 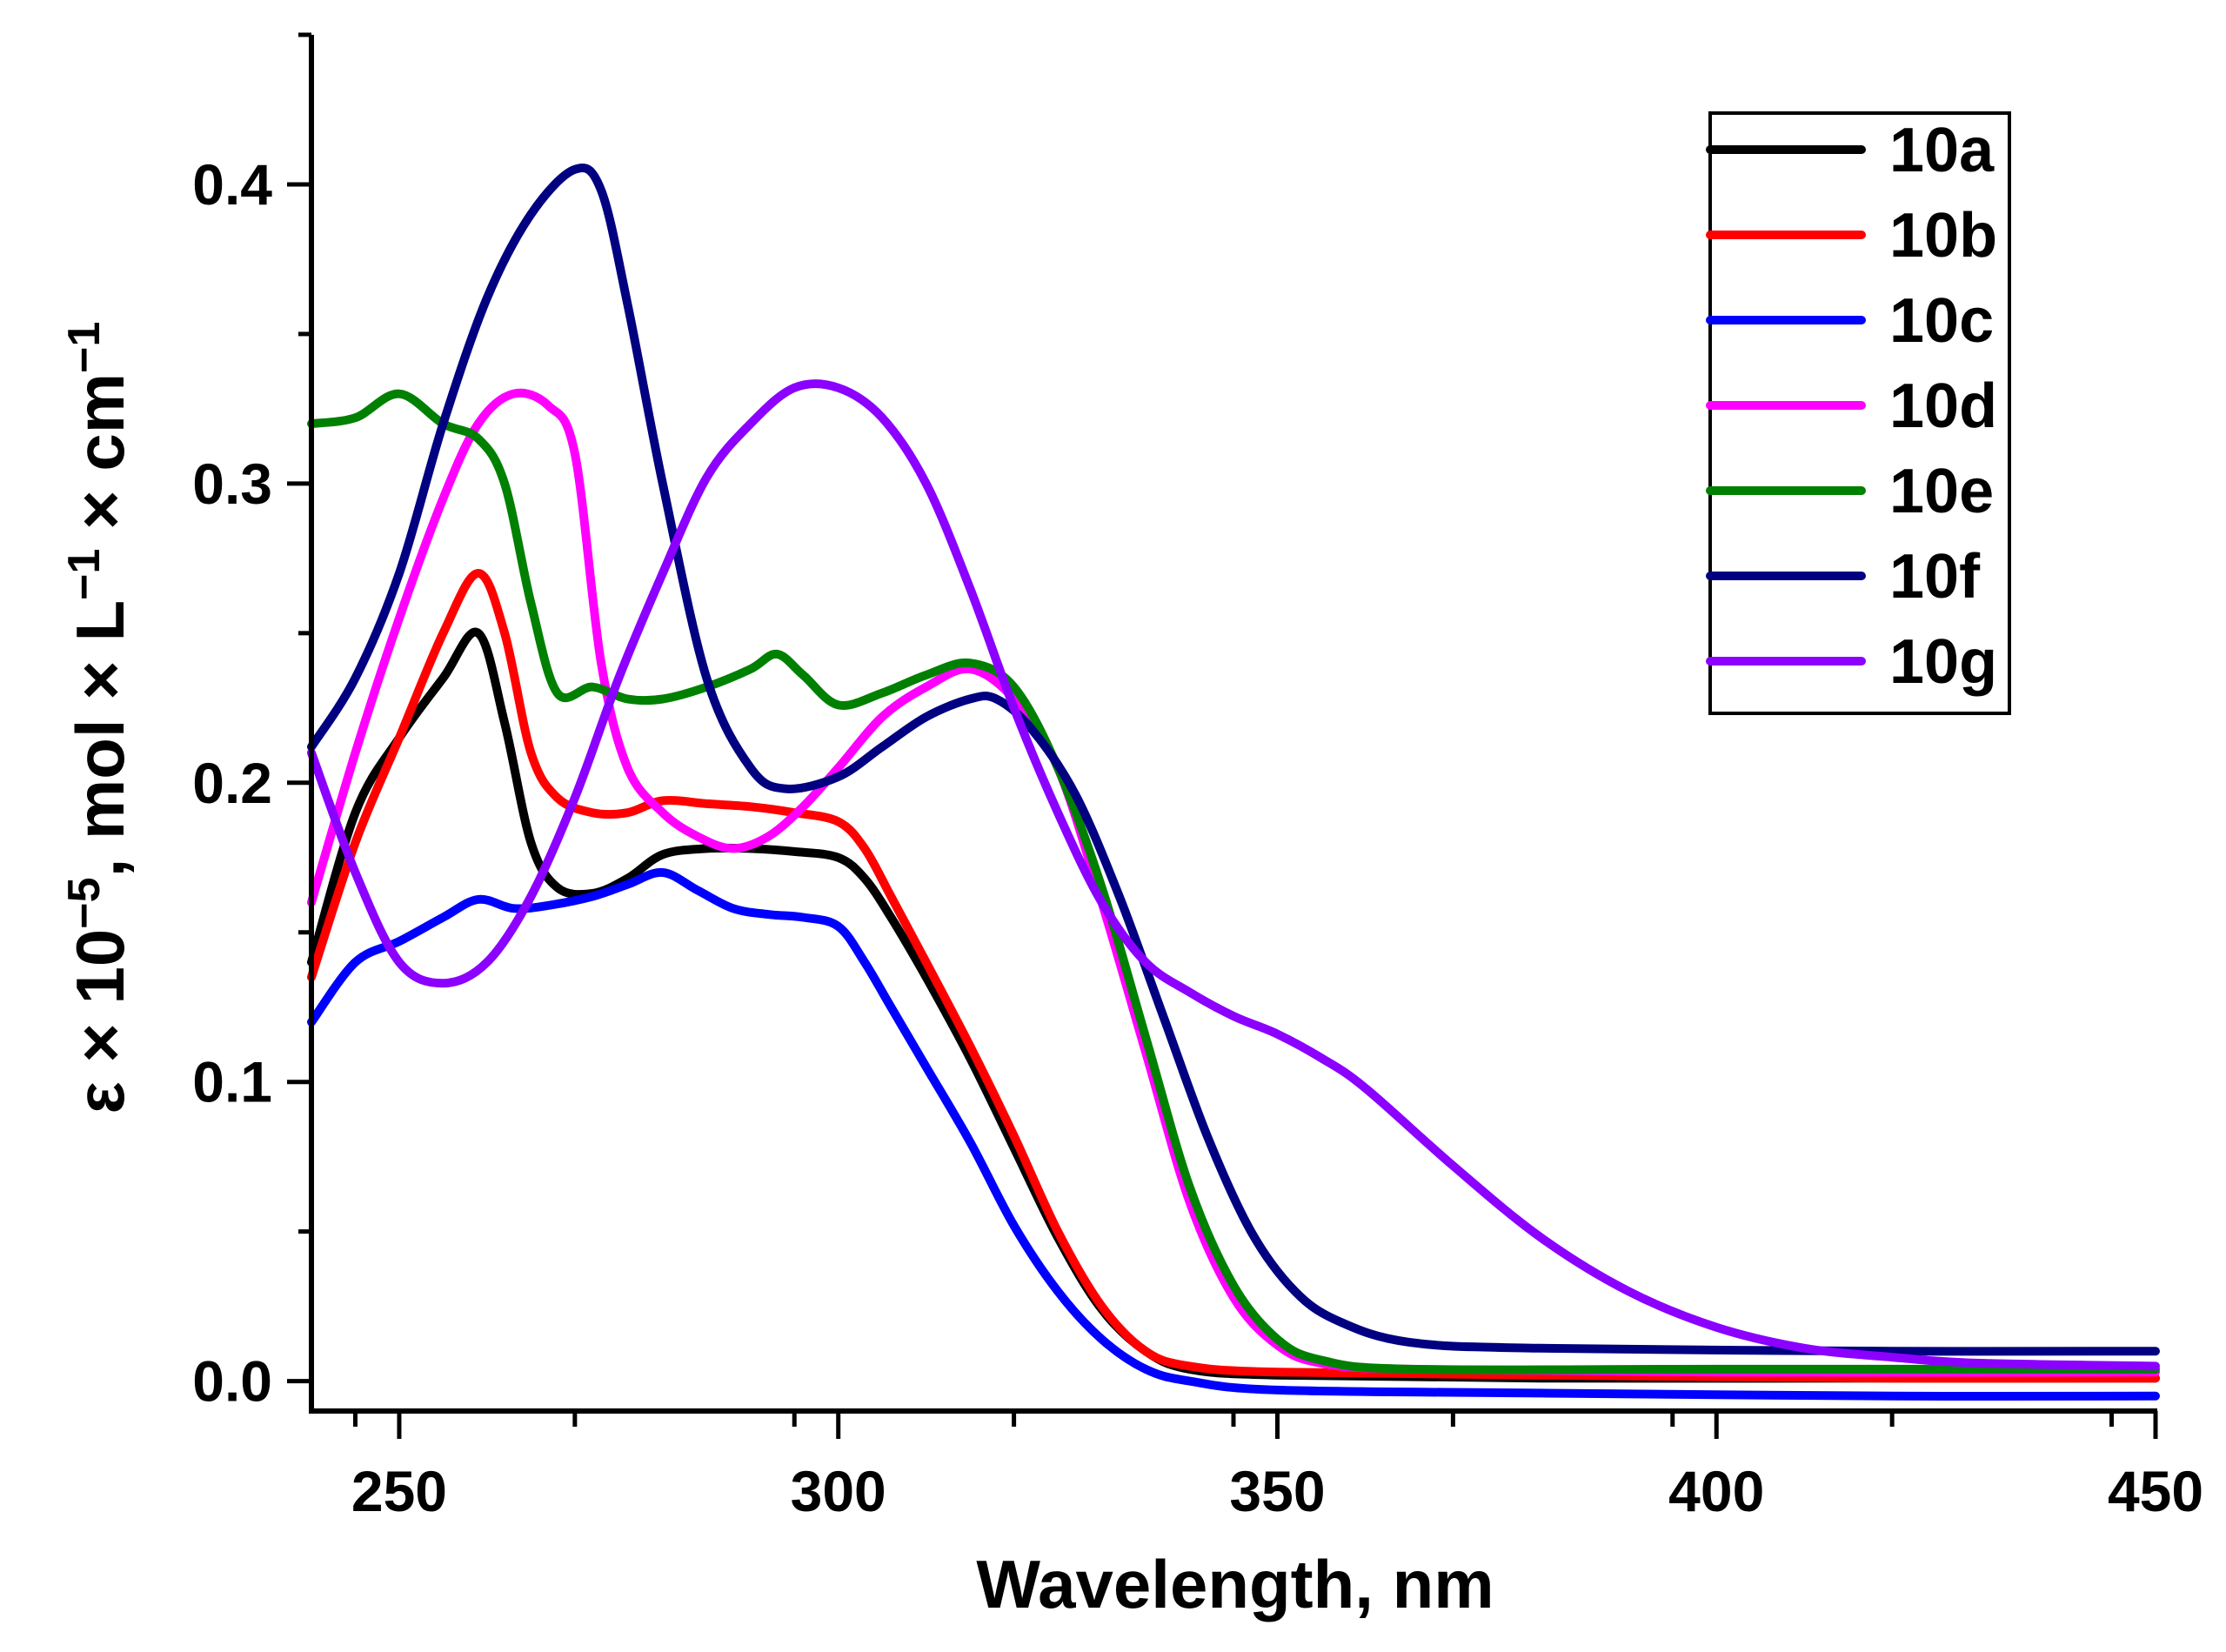 What do you see at coordinates (838, 1491) in the screenshot?
I see `x-tick-label: 300` at bounding box center [838, 1491].